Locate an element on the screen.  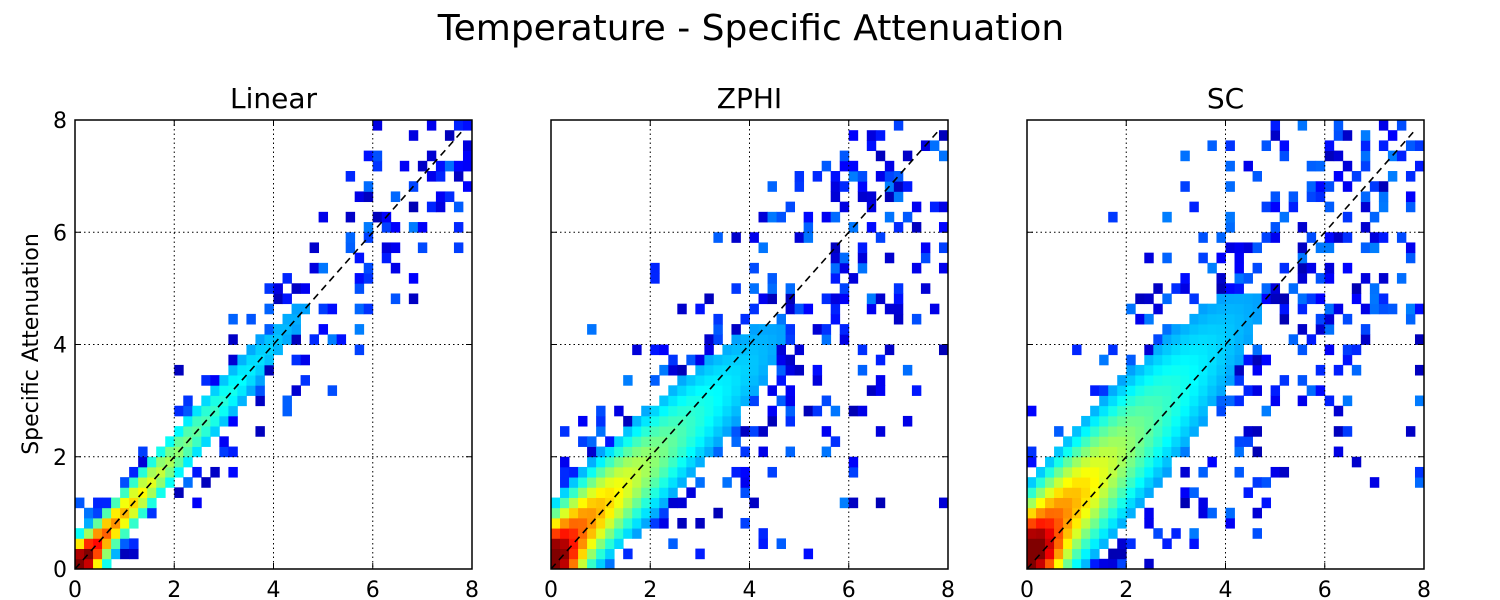
x-tick-label: 0 is located at coordinates (75, 589).